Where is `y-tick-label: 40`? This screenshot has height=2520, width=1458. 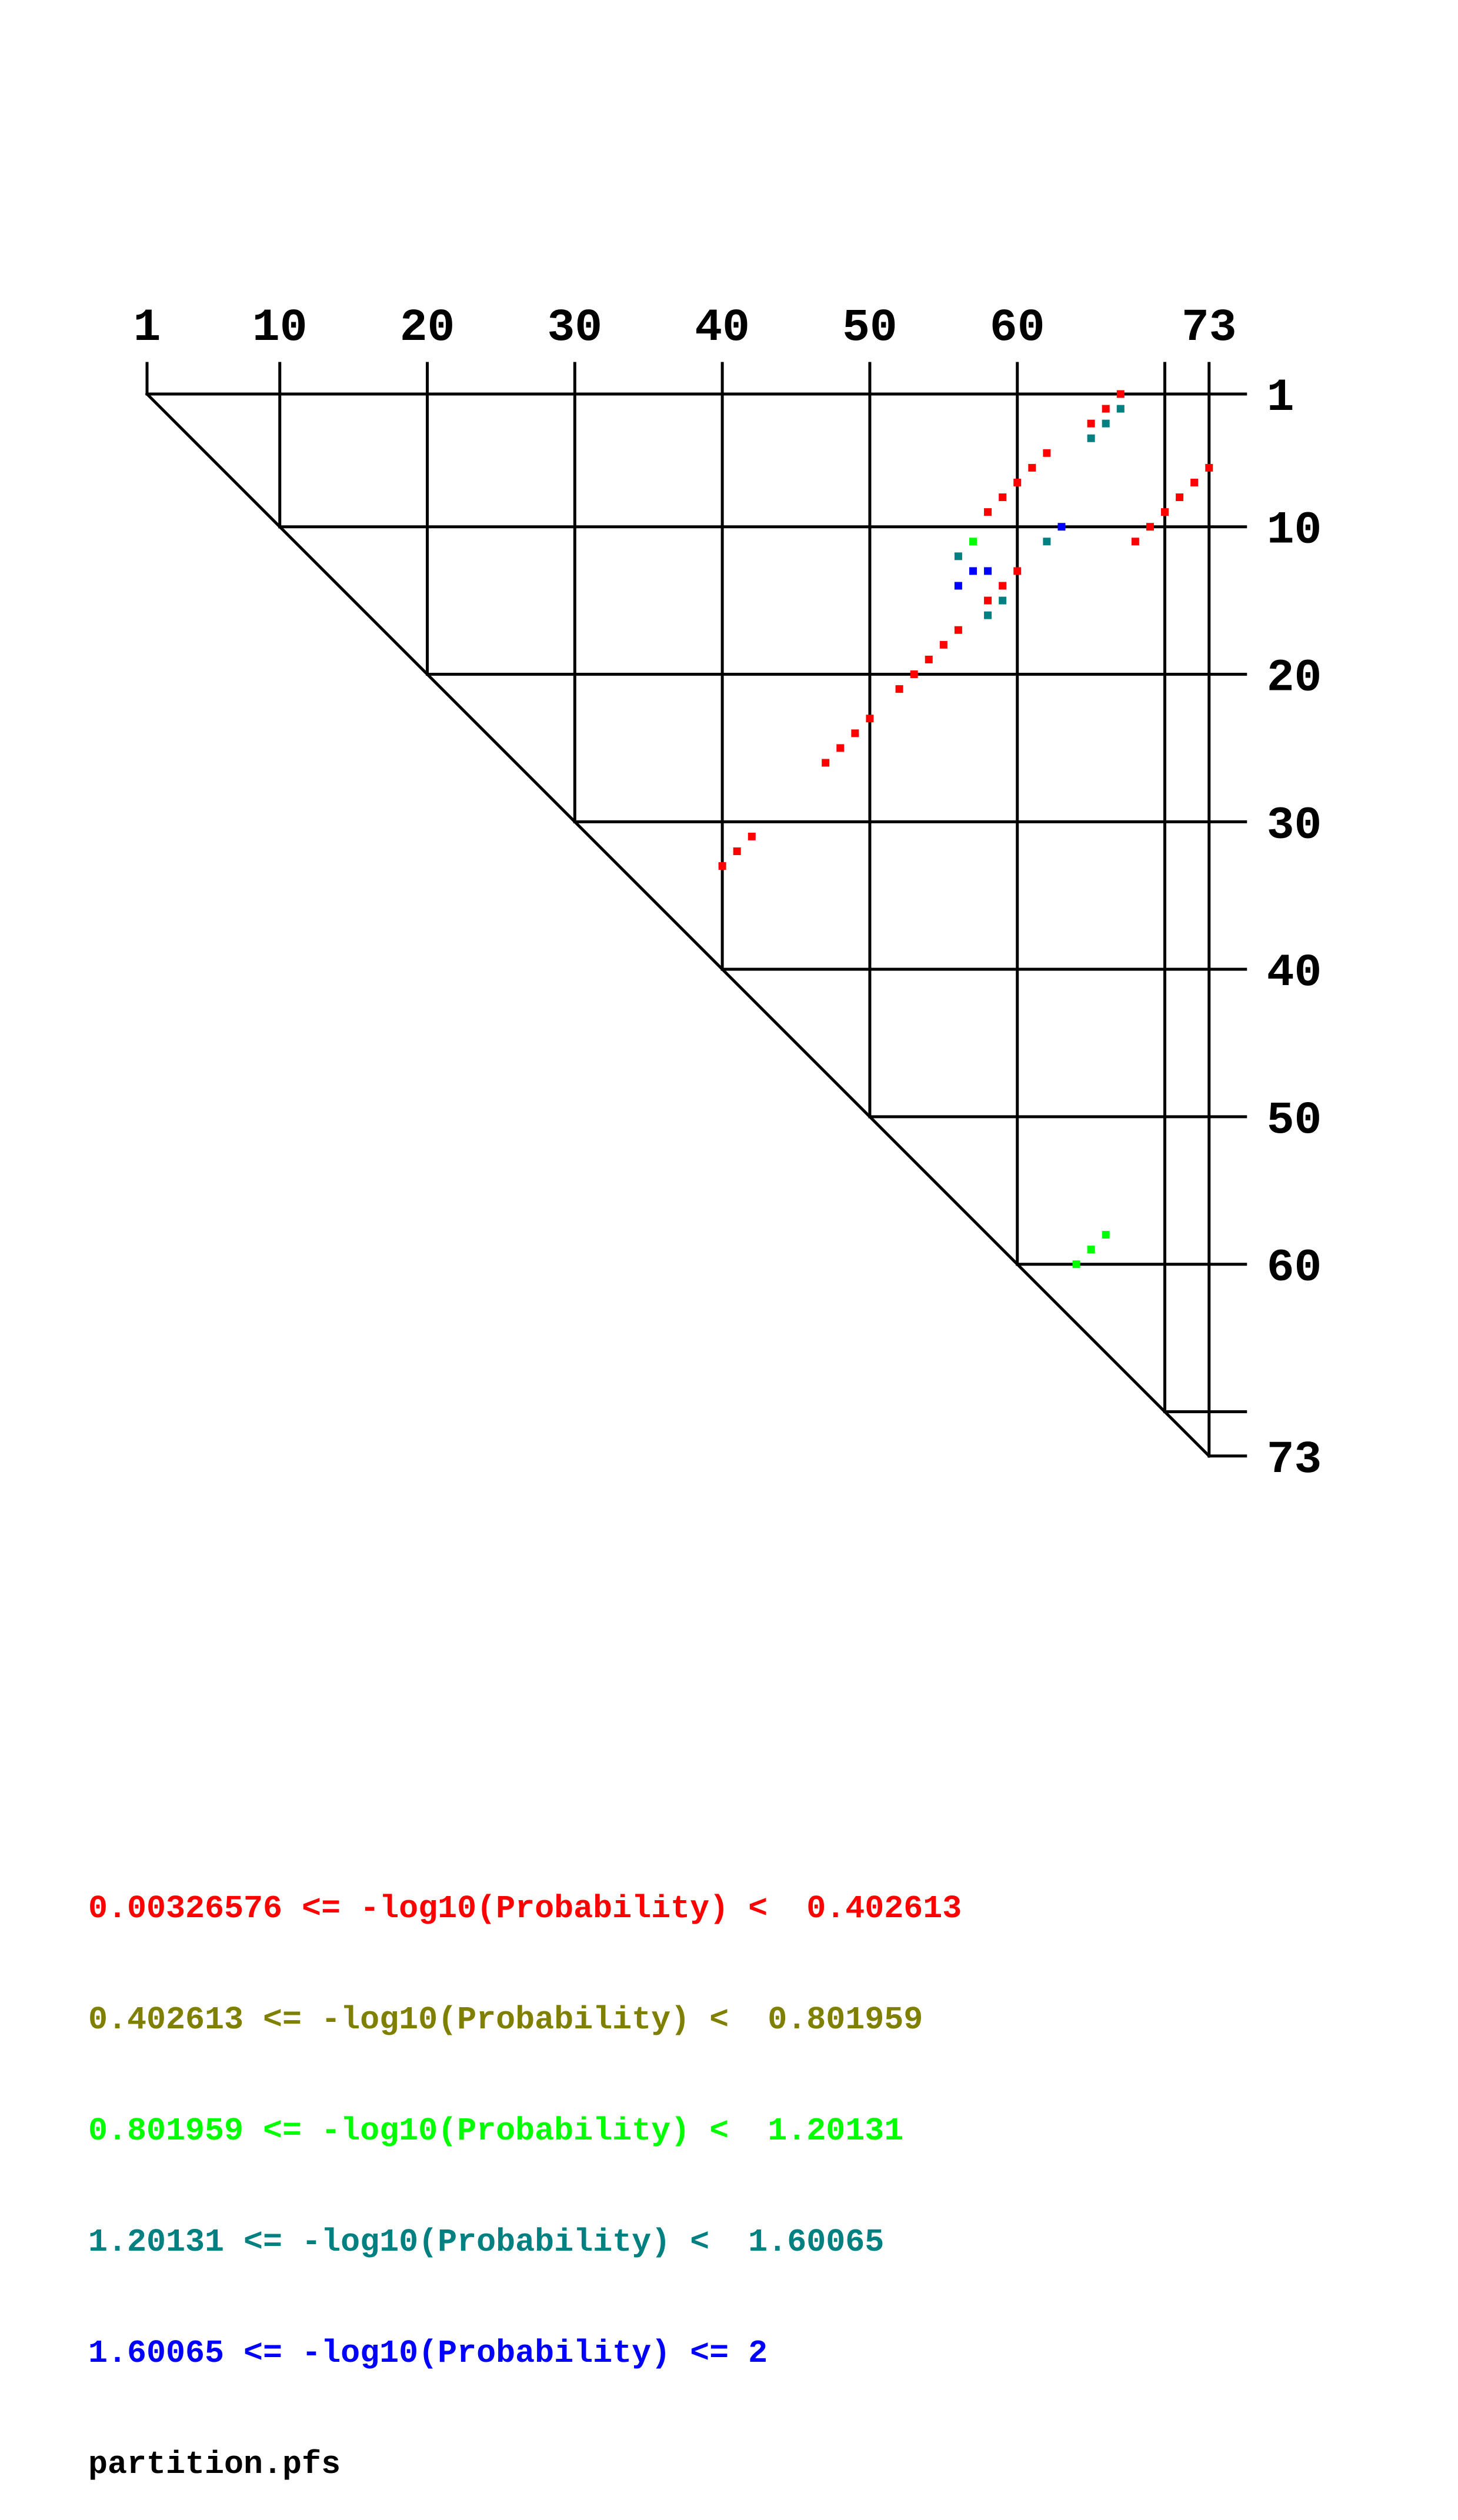 y-tick-label: 40 is located at coordinates (1294, 973).